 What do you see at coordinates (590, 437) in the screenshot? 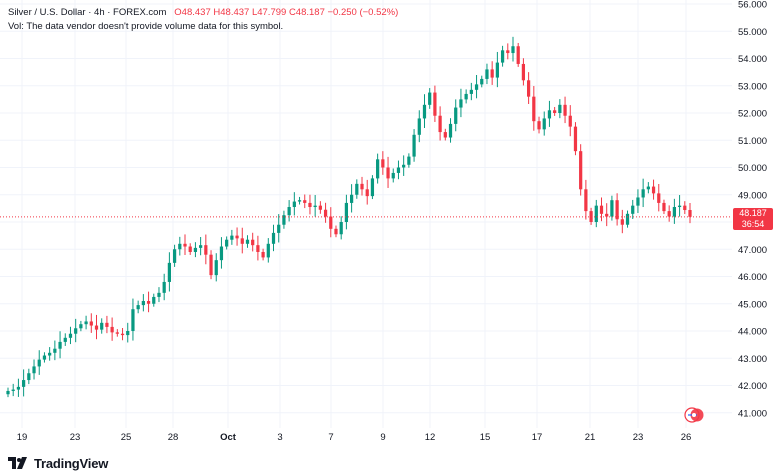
I see `time-tick-label: 21` at bounding box center [590, 437].